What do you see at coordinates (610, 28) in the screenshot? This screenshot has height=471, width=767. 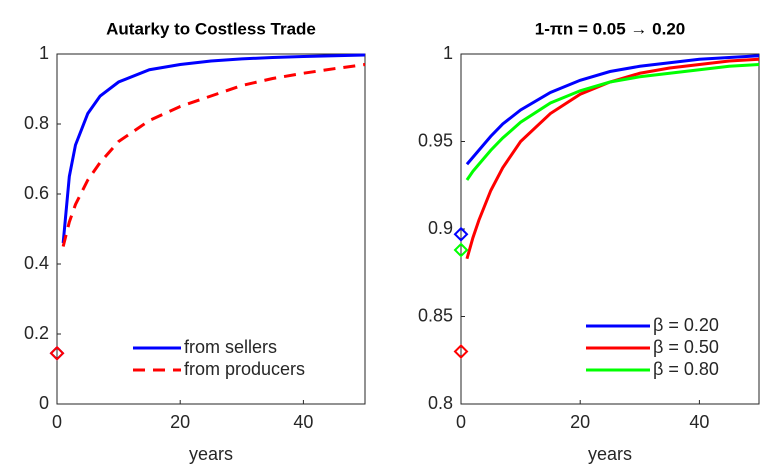 I see `chart-title: 1-πn = 0.05 → 0.20` at bounding box center [610, 28].